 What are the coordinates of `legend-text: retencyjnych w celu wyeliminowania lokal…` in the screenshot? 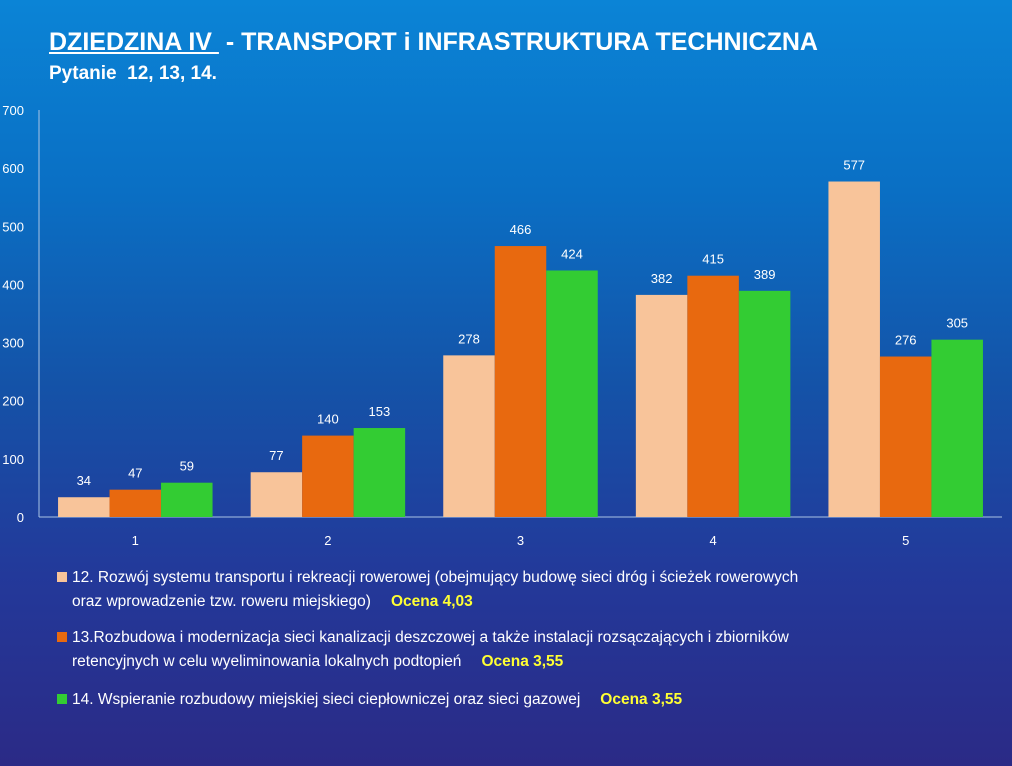 It's located at (267, 661).